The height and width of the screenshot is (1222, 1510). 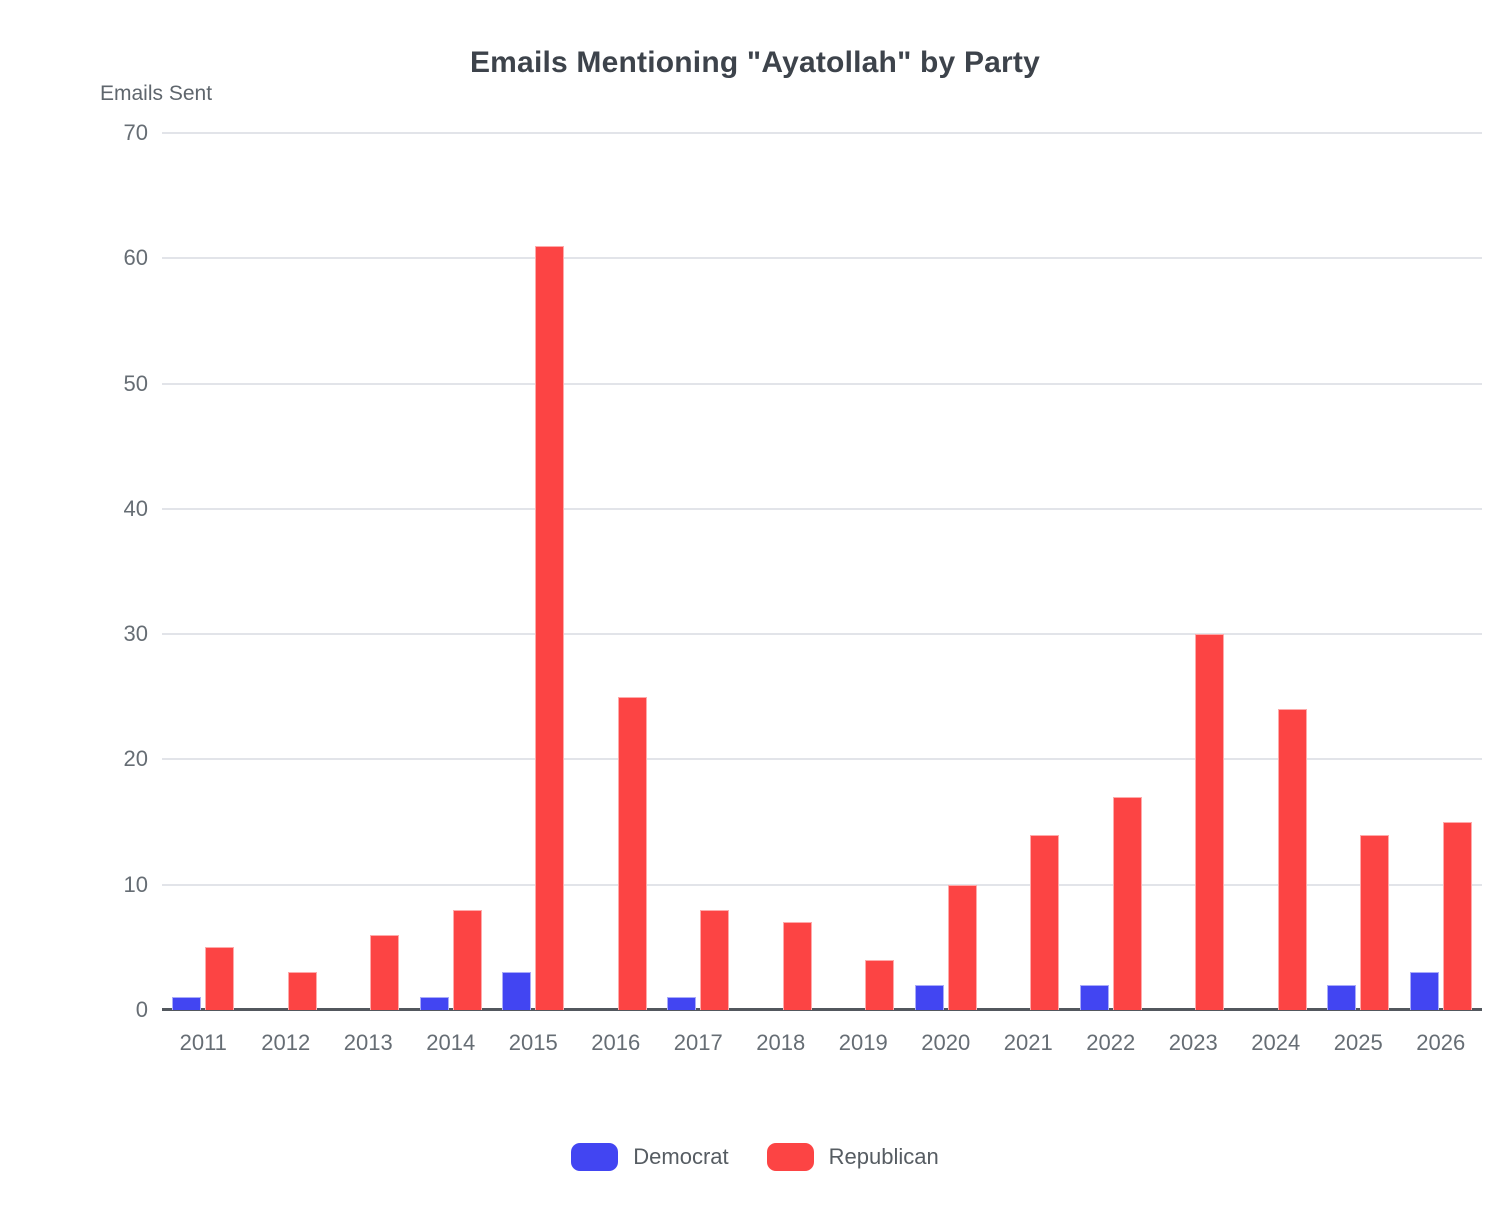 What do you see at coordinates (74, 571) in the screenshot?
I see `y-axis-ticks: 0 10 20 30 40 50 60 70` at bounding box center [74, 571].